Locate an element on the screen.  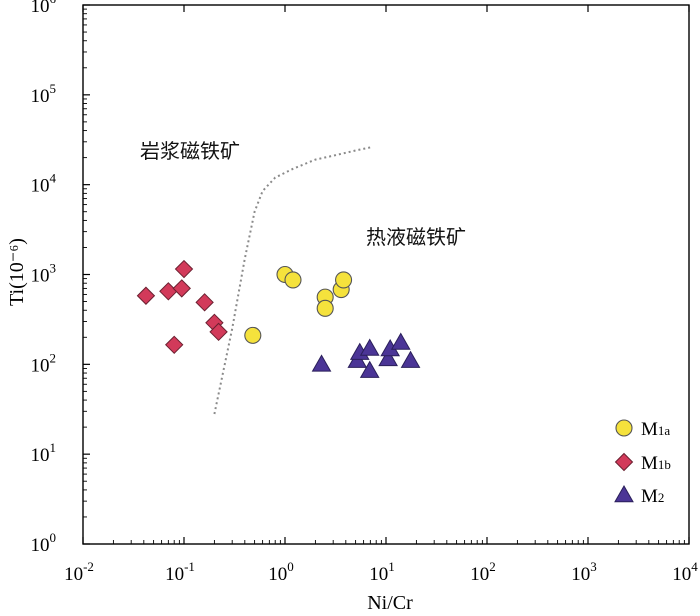
region-label-magmatic: 岩浆磁铁矿 is located at coordinates (190, 151).